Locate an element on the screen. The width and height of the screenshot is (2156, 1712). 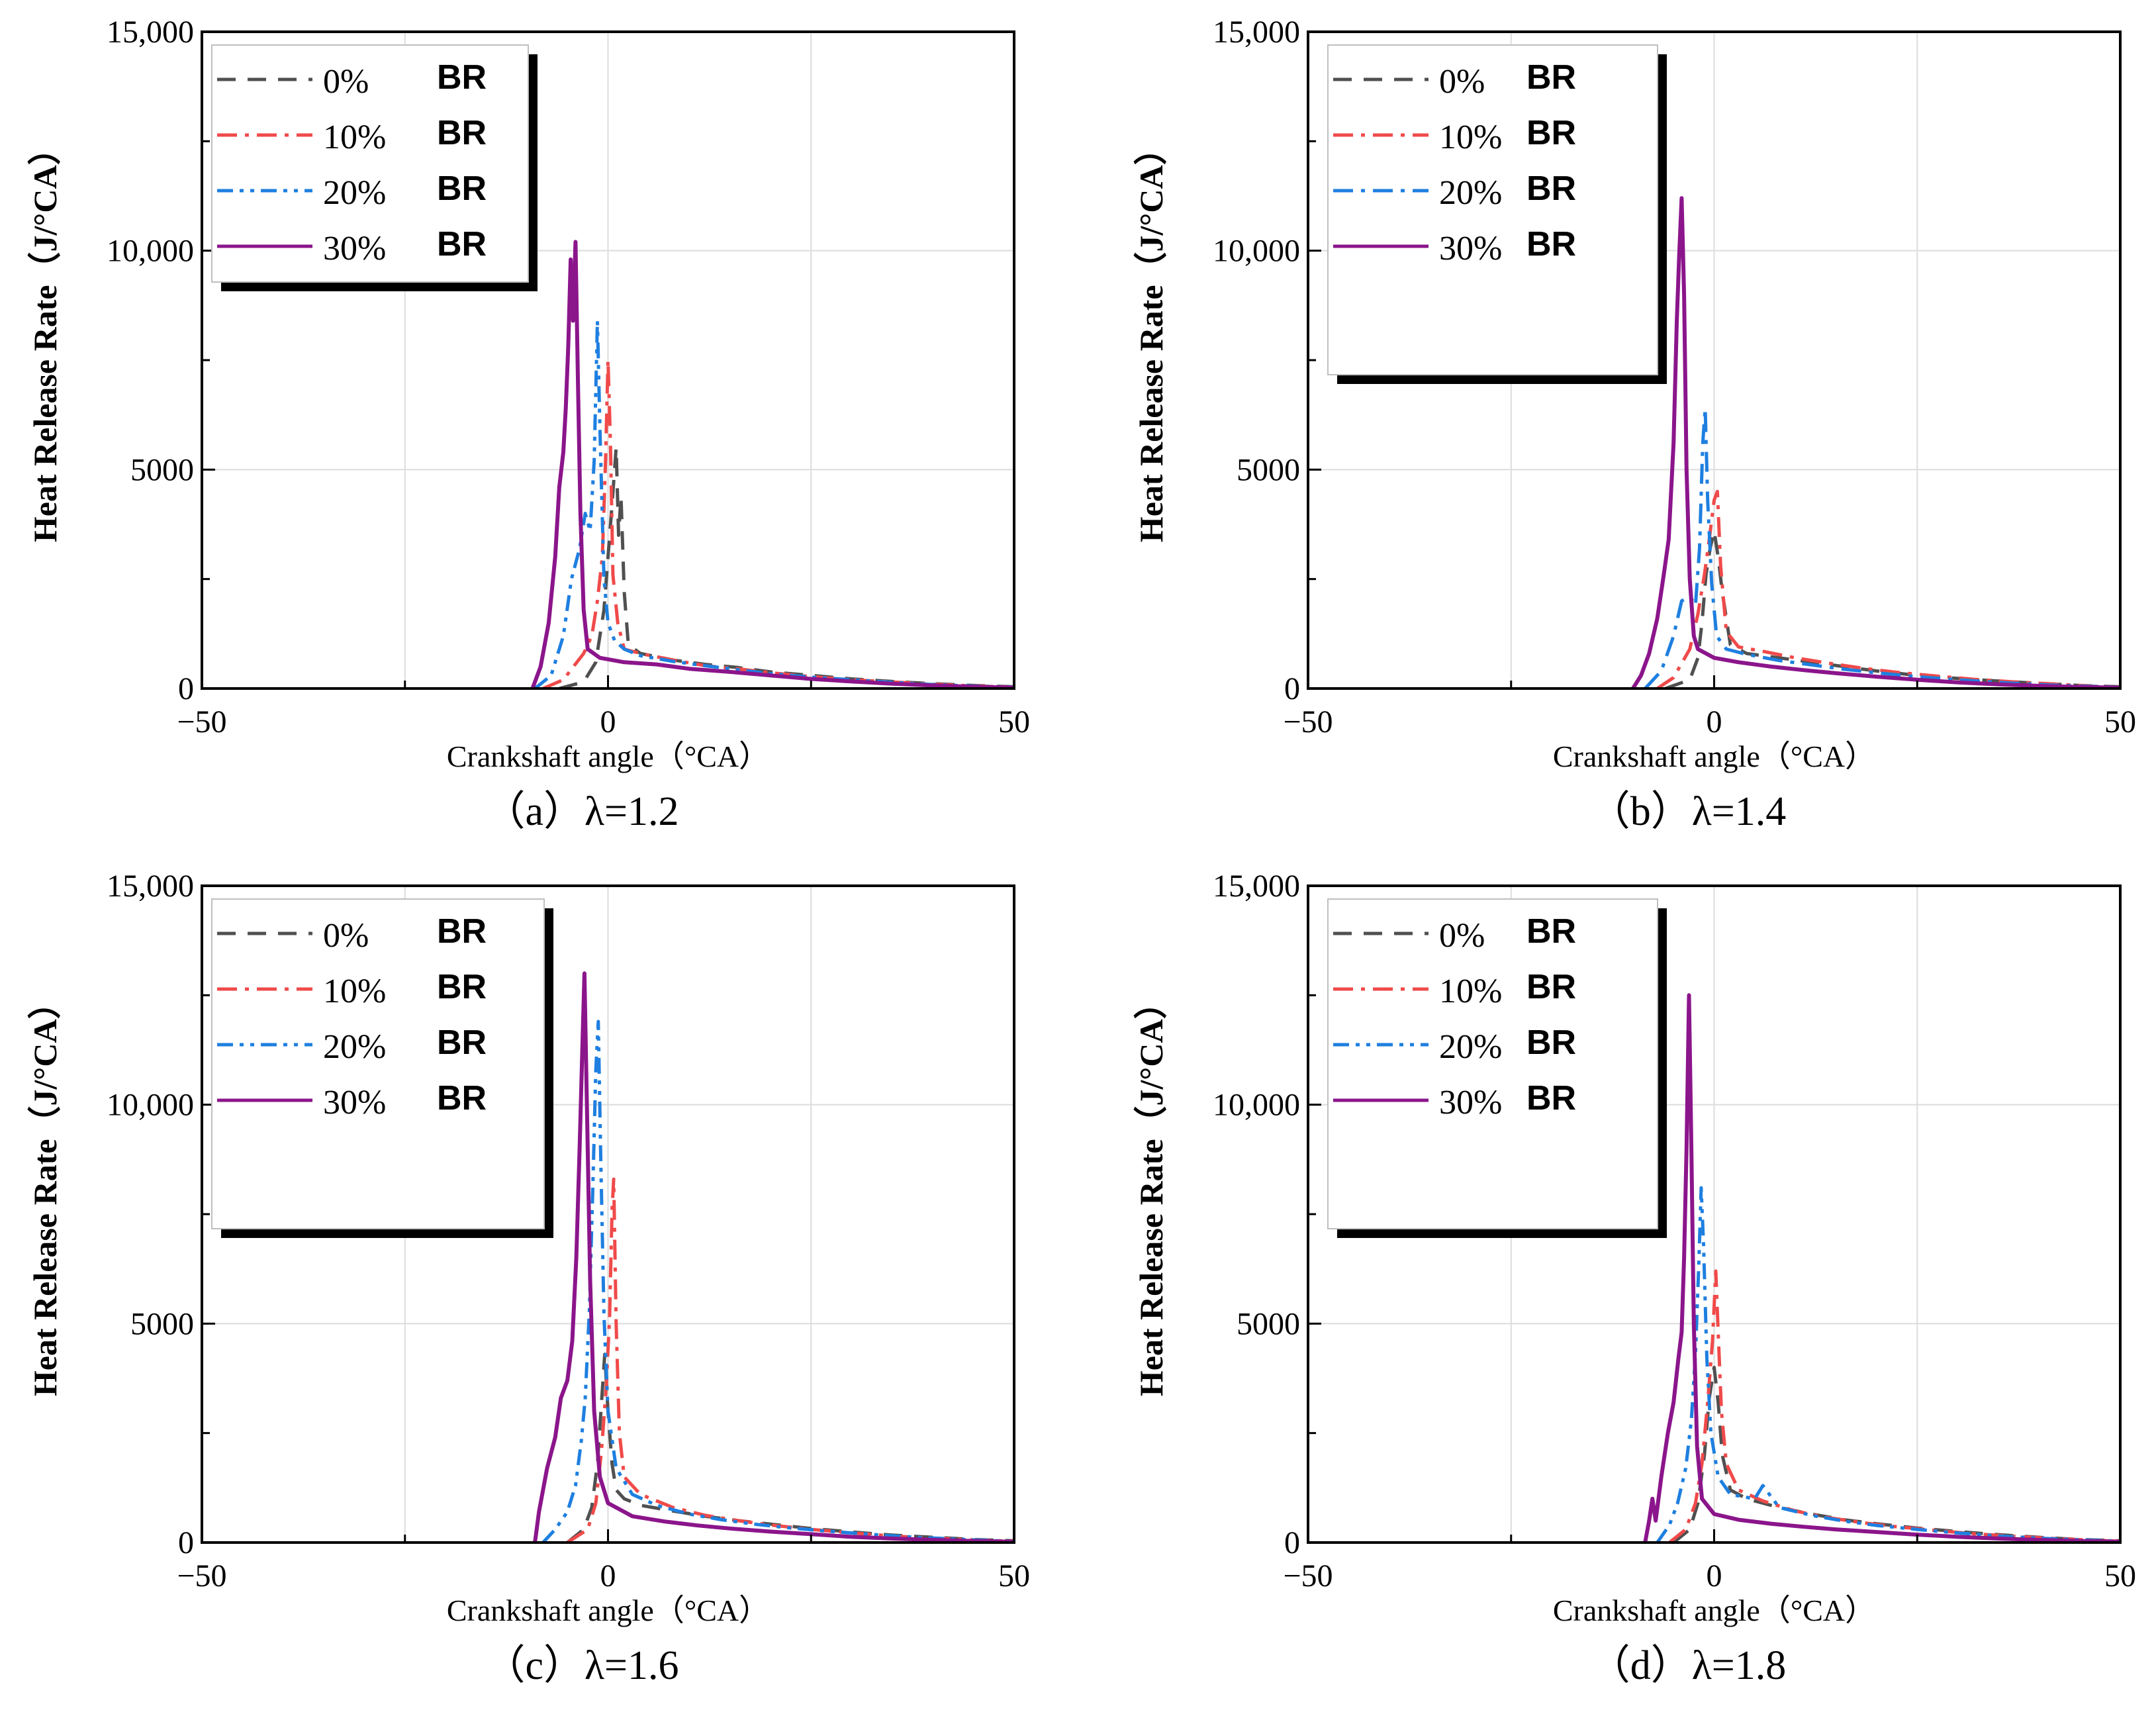
series-line-0-br is located at coordinates (1892, 609).